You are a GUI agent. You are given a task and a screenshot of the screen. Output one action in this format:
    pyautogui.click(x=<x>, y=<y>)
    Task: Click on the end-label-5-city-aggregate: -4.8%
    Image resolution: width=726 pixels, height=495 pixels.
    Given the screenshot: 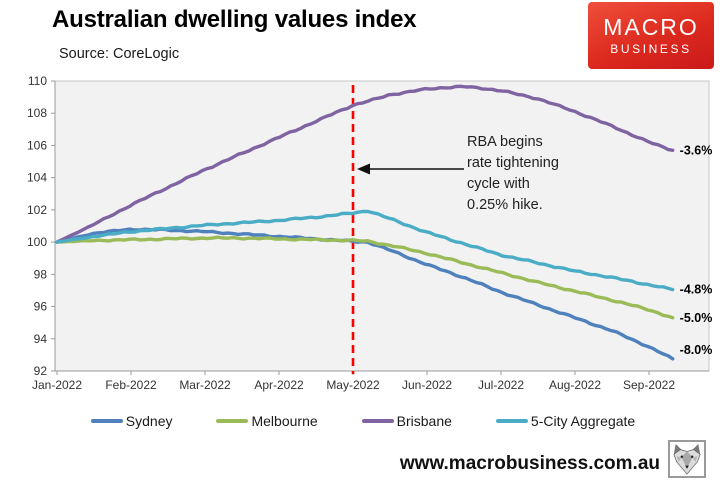 What is the action you would take?
    pyautogui.click(x=696, y=290)
    